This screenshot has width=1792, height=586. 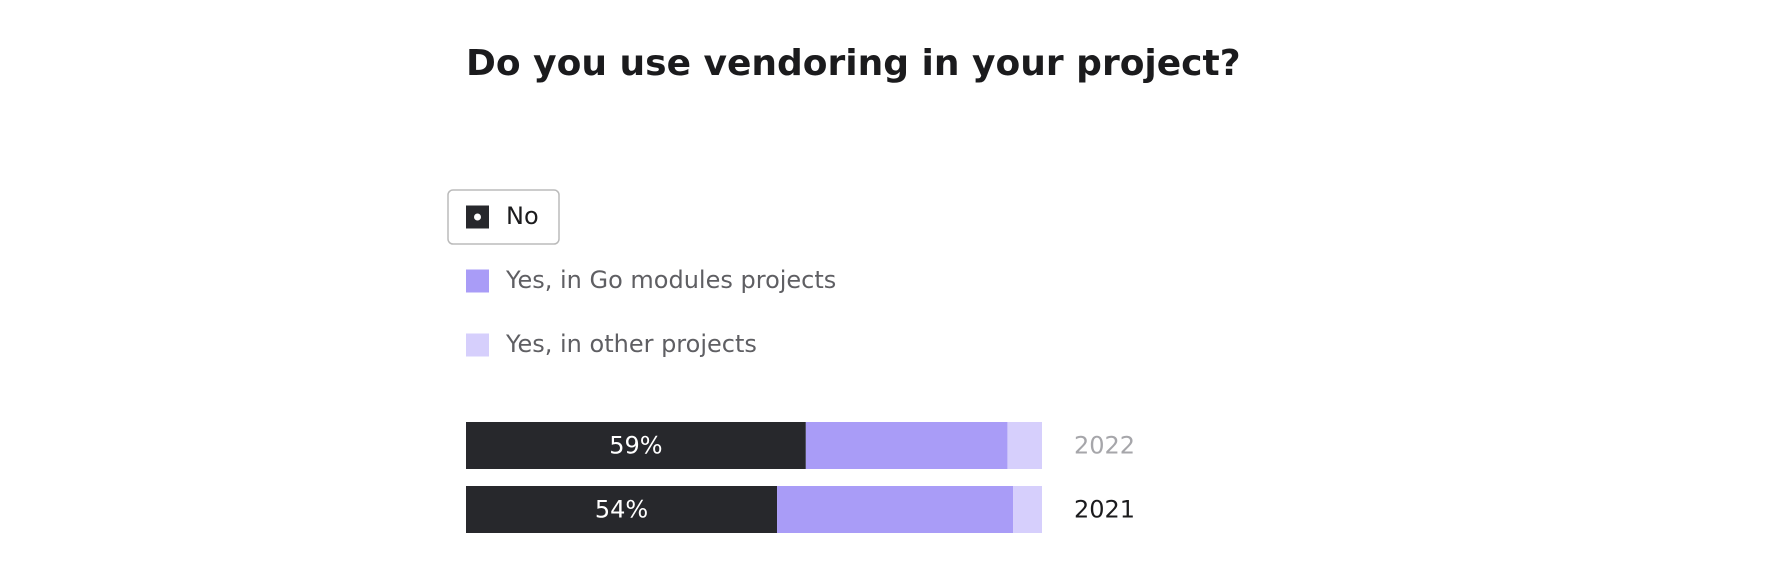 What do you see at coordinates (1104, 446) in the screenshot?
I see `category-label: 2022` at bounding box center [1104, 446].